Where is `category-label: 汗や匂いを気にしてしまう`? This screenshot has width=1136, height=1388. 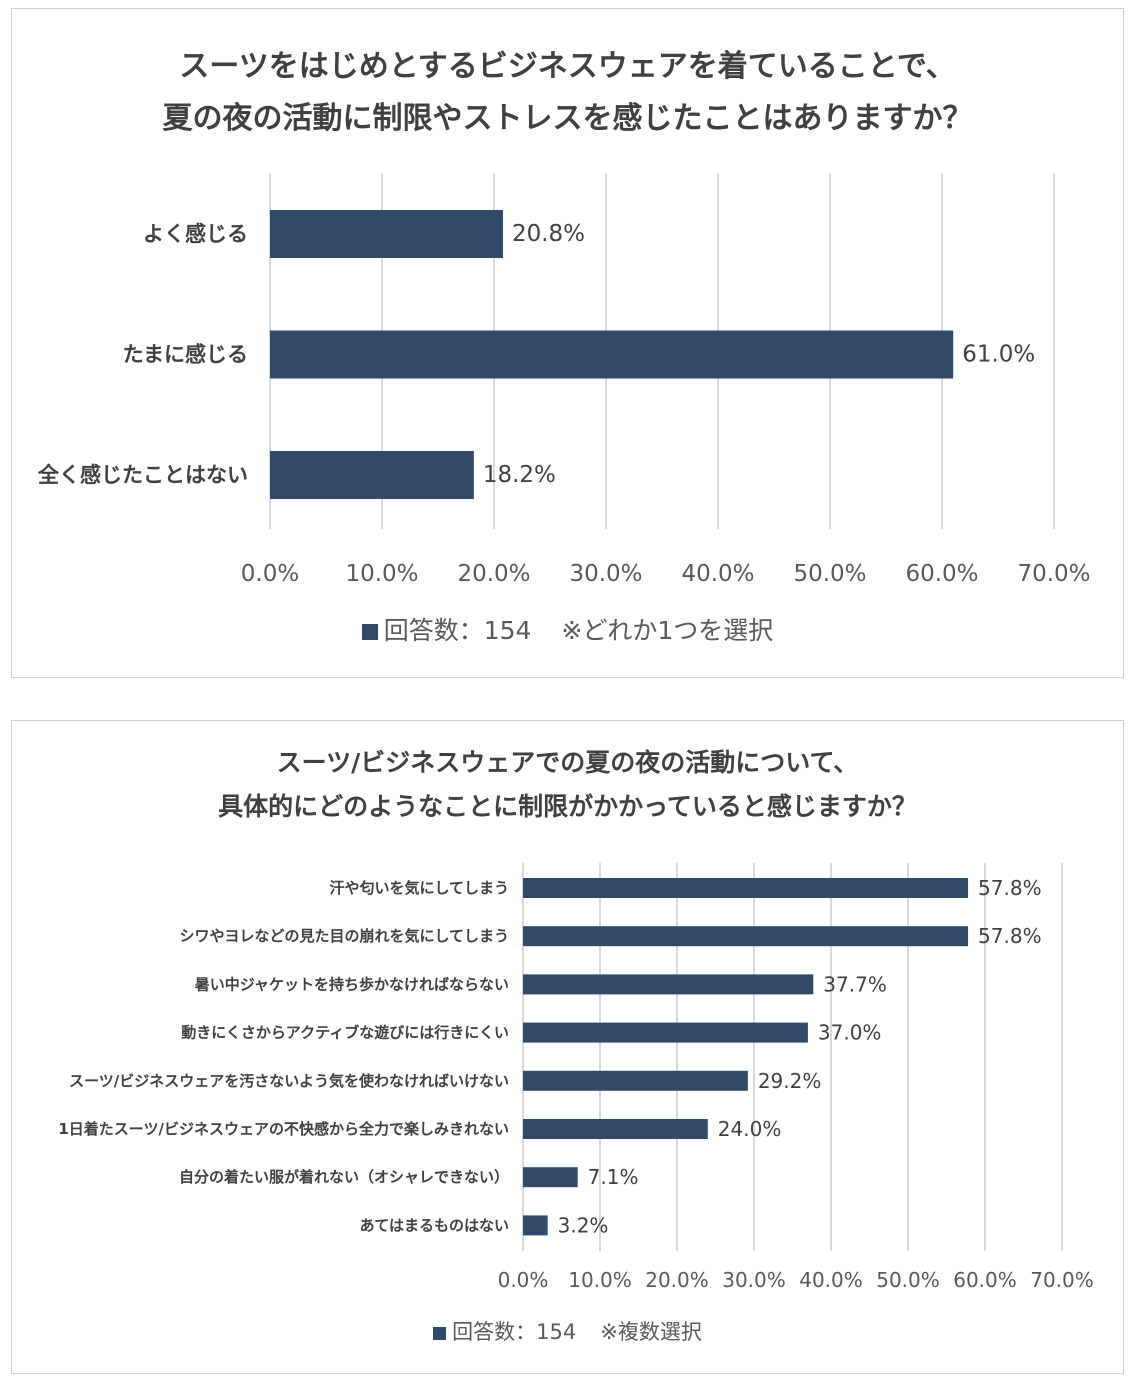
category-label: 汗や匂いを気にしてしまう is located at coordinates (419, 888).